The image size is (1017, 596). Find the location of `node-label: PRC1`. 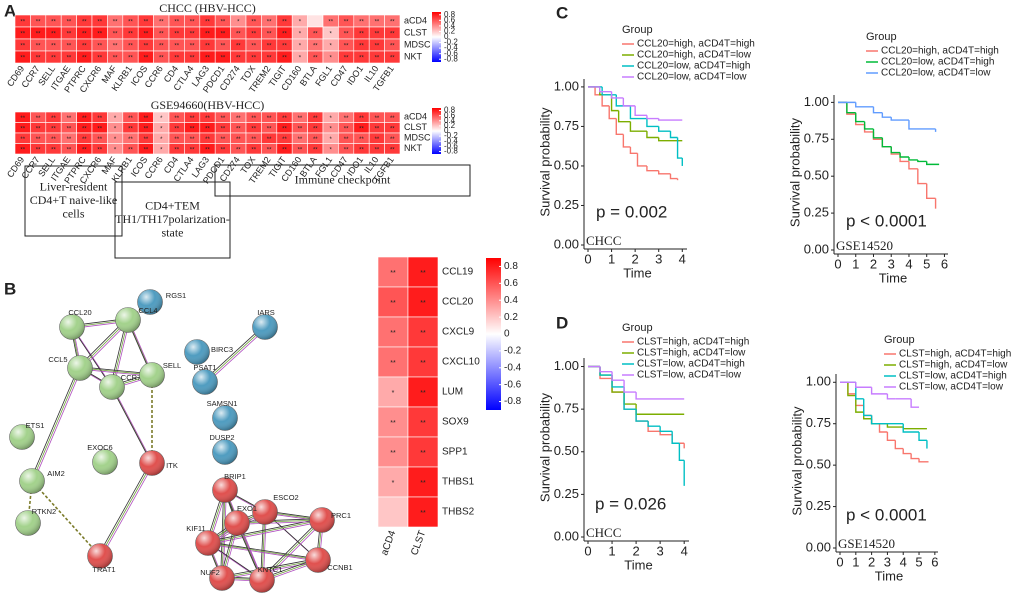

node-label: PRC1 is located at coordinates (341, 515).